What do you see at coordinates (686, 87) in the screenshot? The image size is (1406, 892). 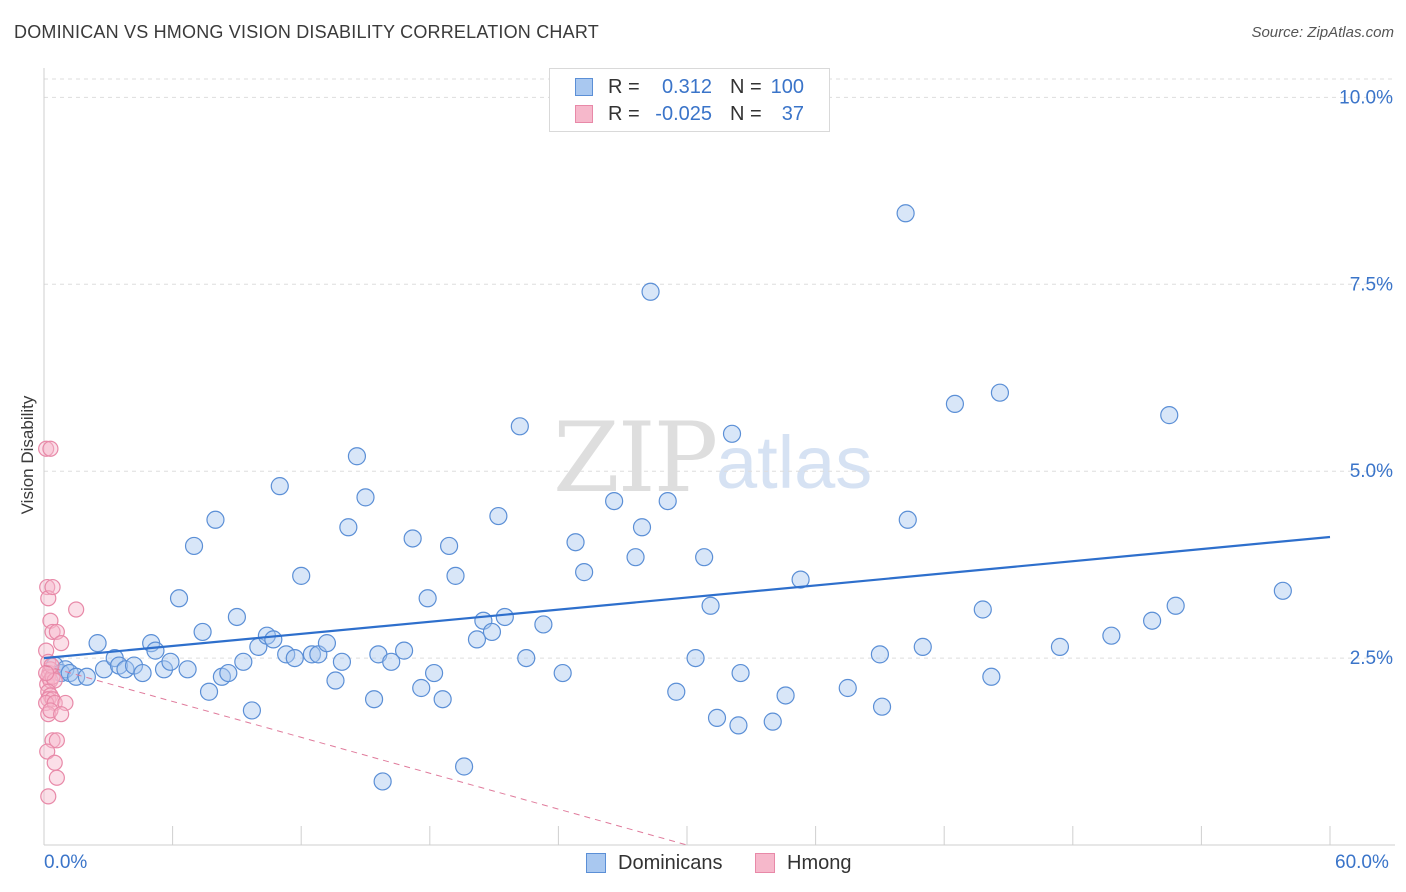 I see `legend-r-value: 0.312` at bounding box center [686, 87].